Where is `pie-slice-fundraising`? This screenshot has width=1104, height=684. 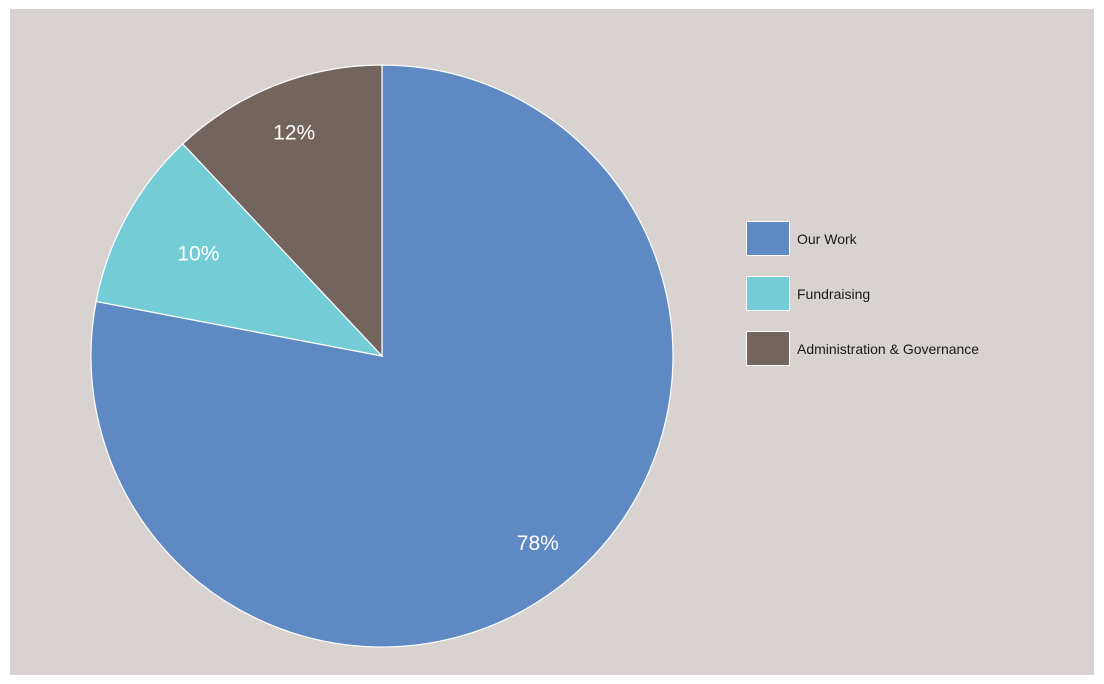 pie-slice-fundraising is located at coordinates (239, 250).